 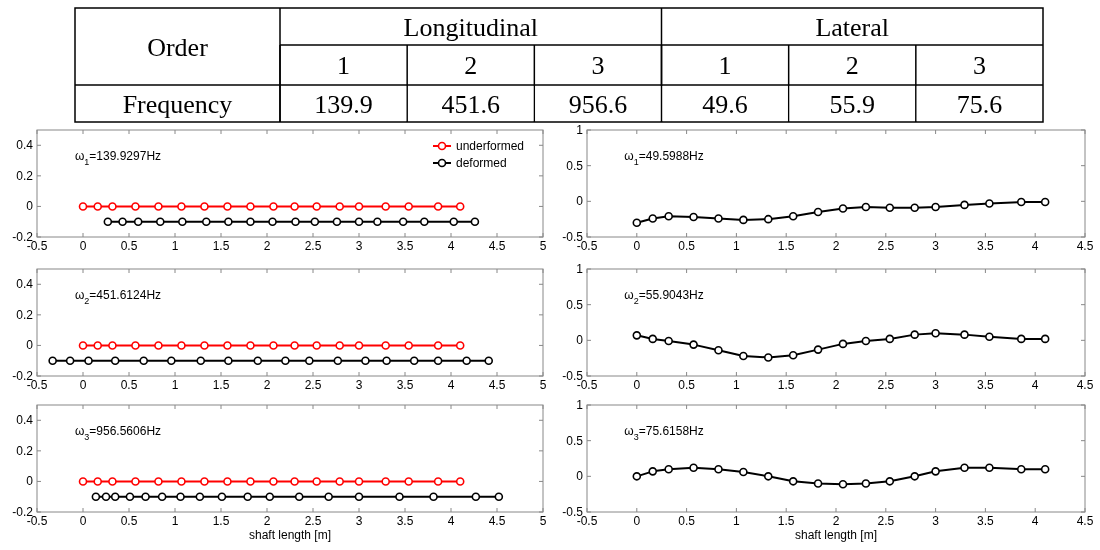 What do you see at coordinates (343, 104) in the screenshot?
I see `data-label: 139.9` at bounding box center [343, 104].